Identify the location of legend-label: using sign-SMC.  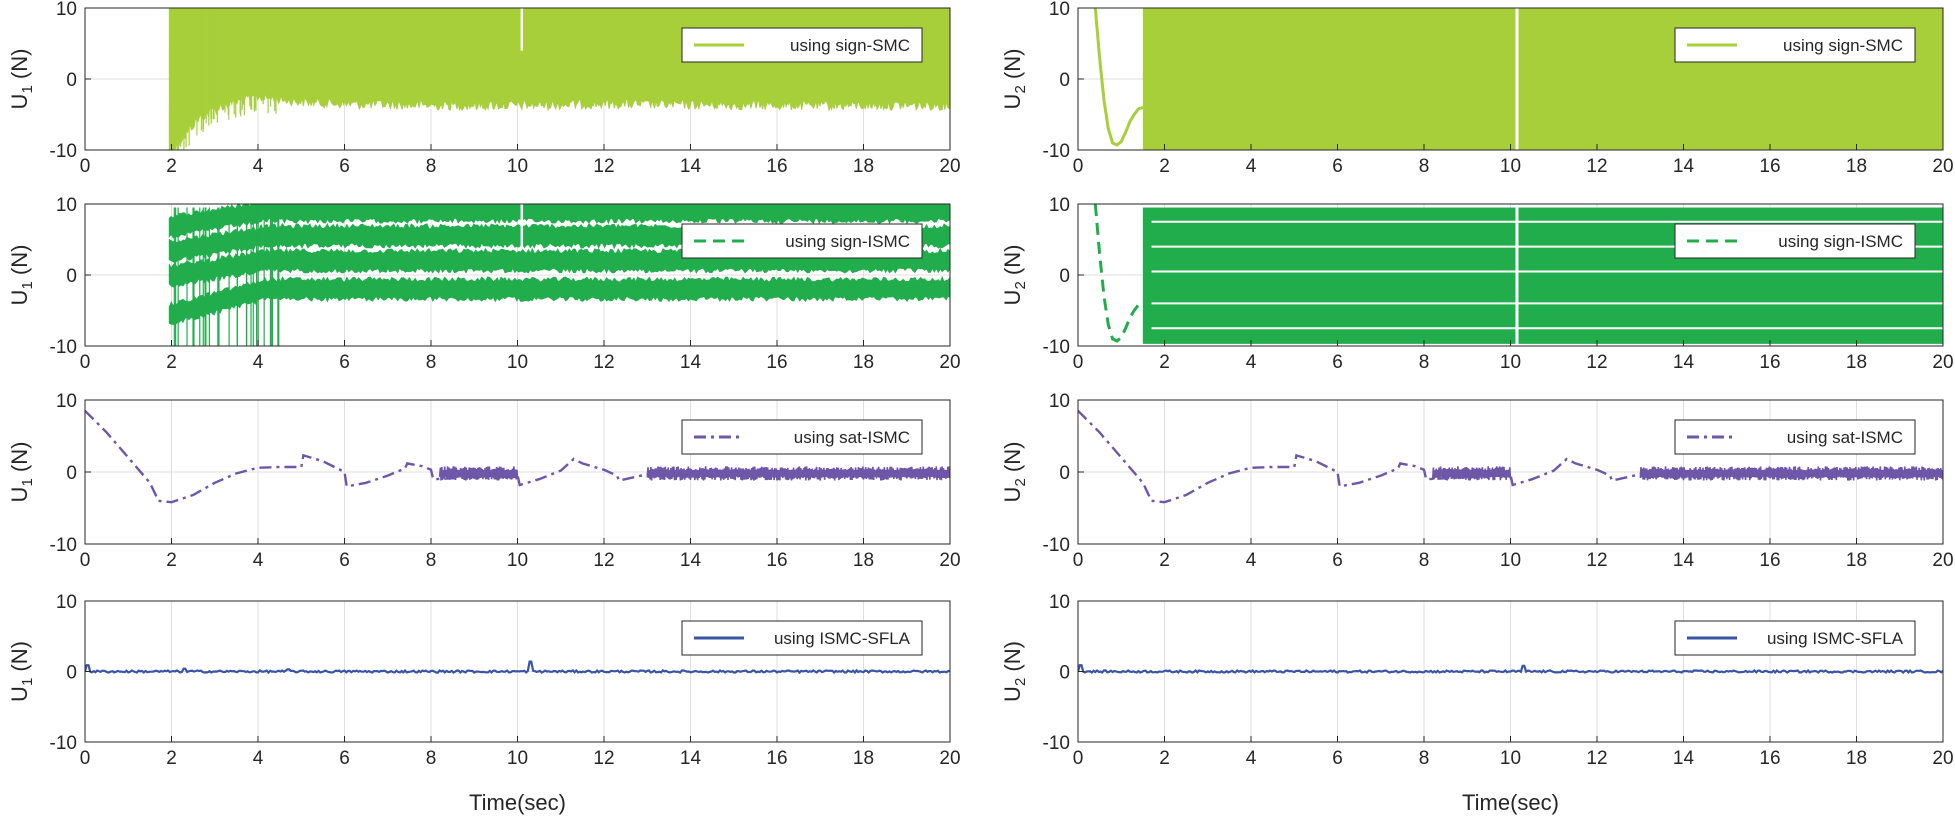
(850, 45).